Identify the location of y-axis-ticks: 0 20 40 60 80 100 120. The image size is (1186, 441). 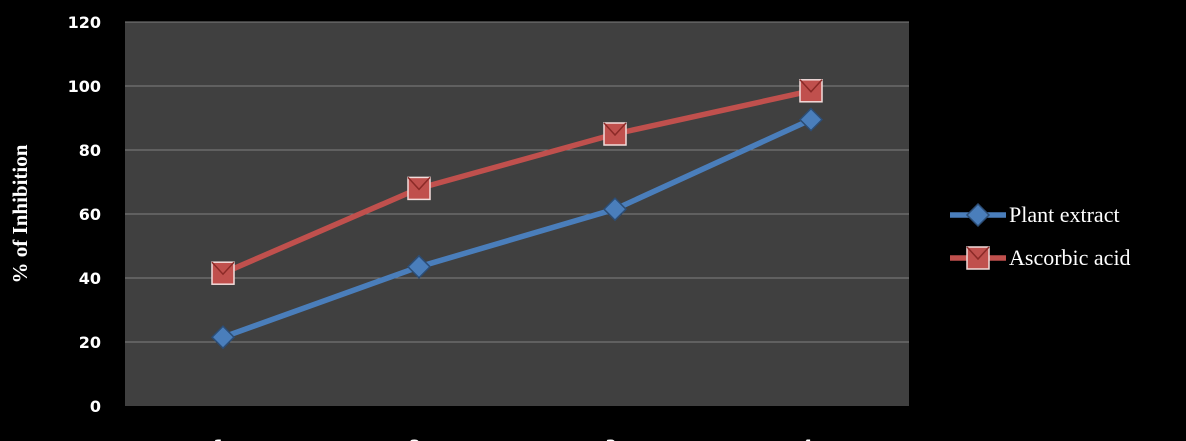
(84, 214).